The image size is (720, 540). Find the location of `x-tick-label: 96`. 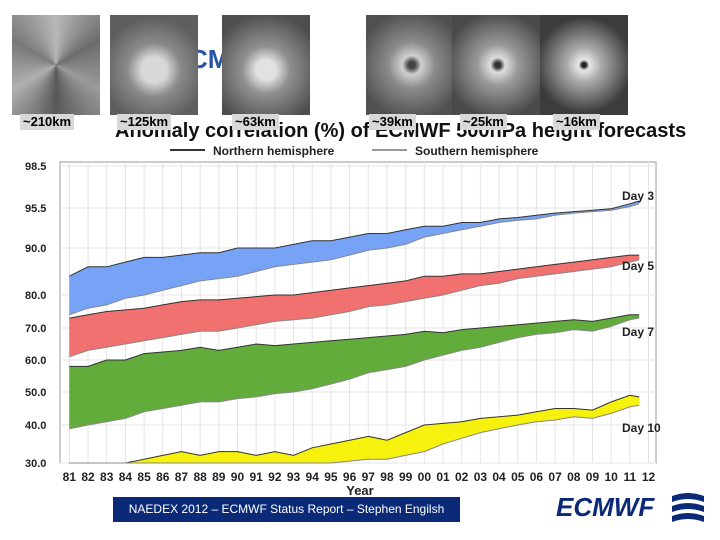

x-tick-label: 96 is located at coordinates (350, 477).